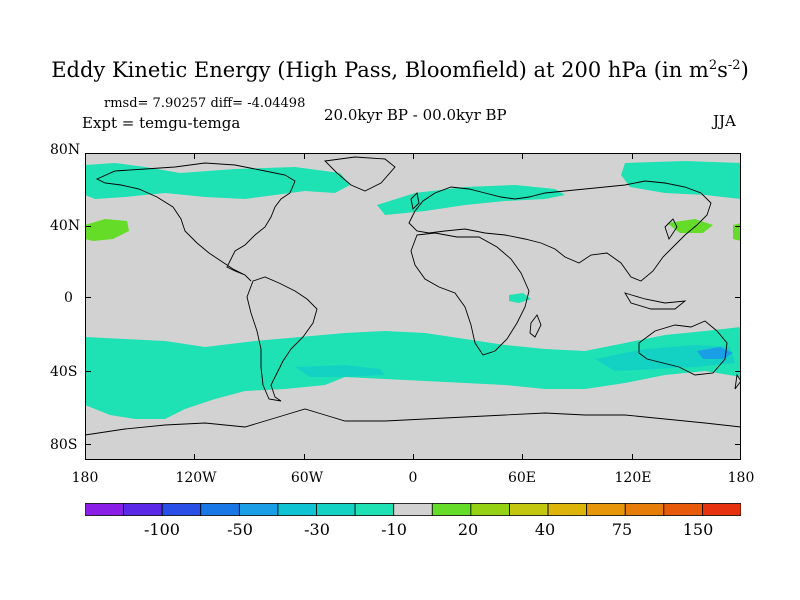  I want to click on experiment-label: Expt = temgu-temga, so click(161, 123).